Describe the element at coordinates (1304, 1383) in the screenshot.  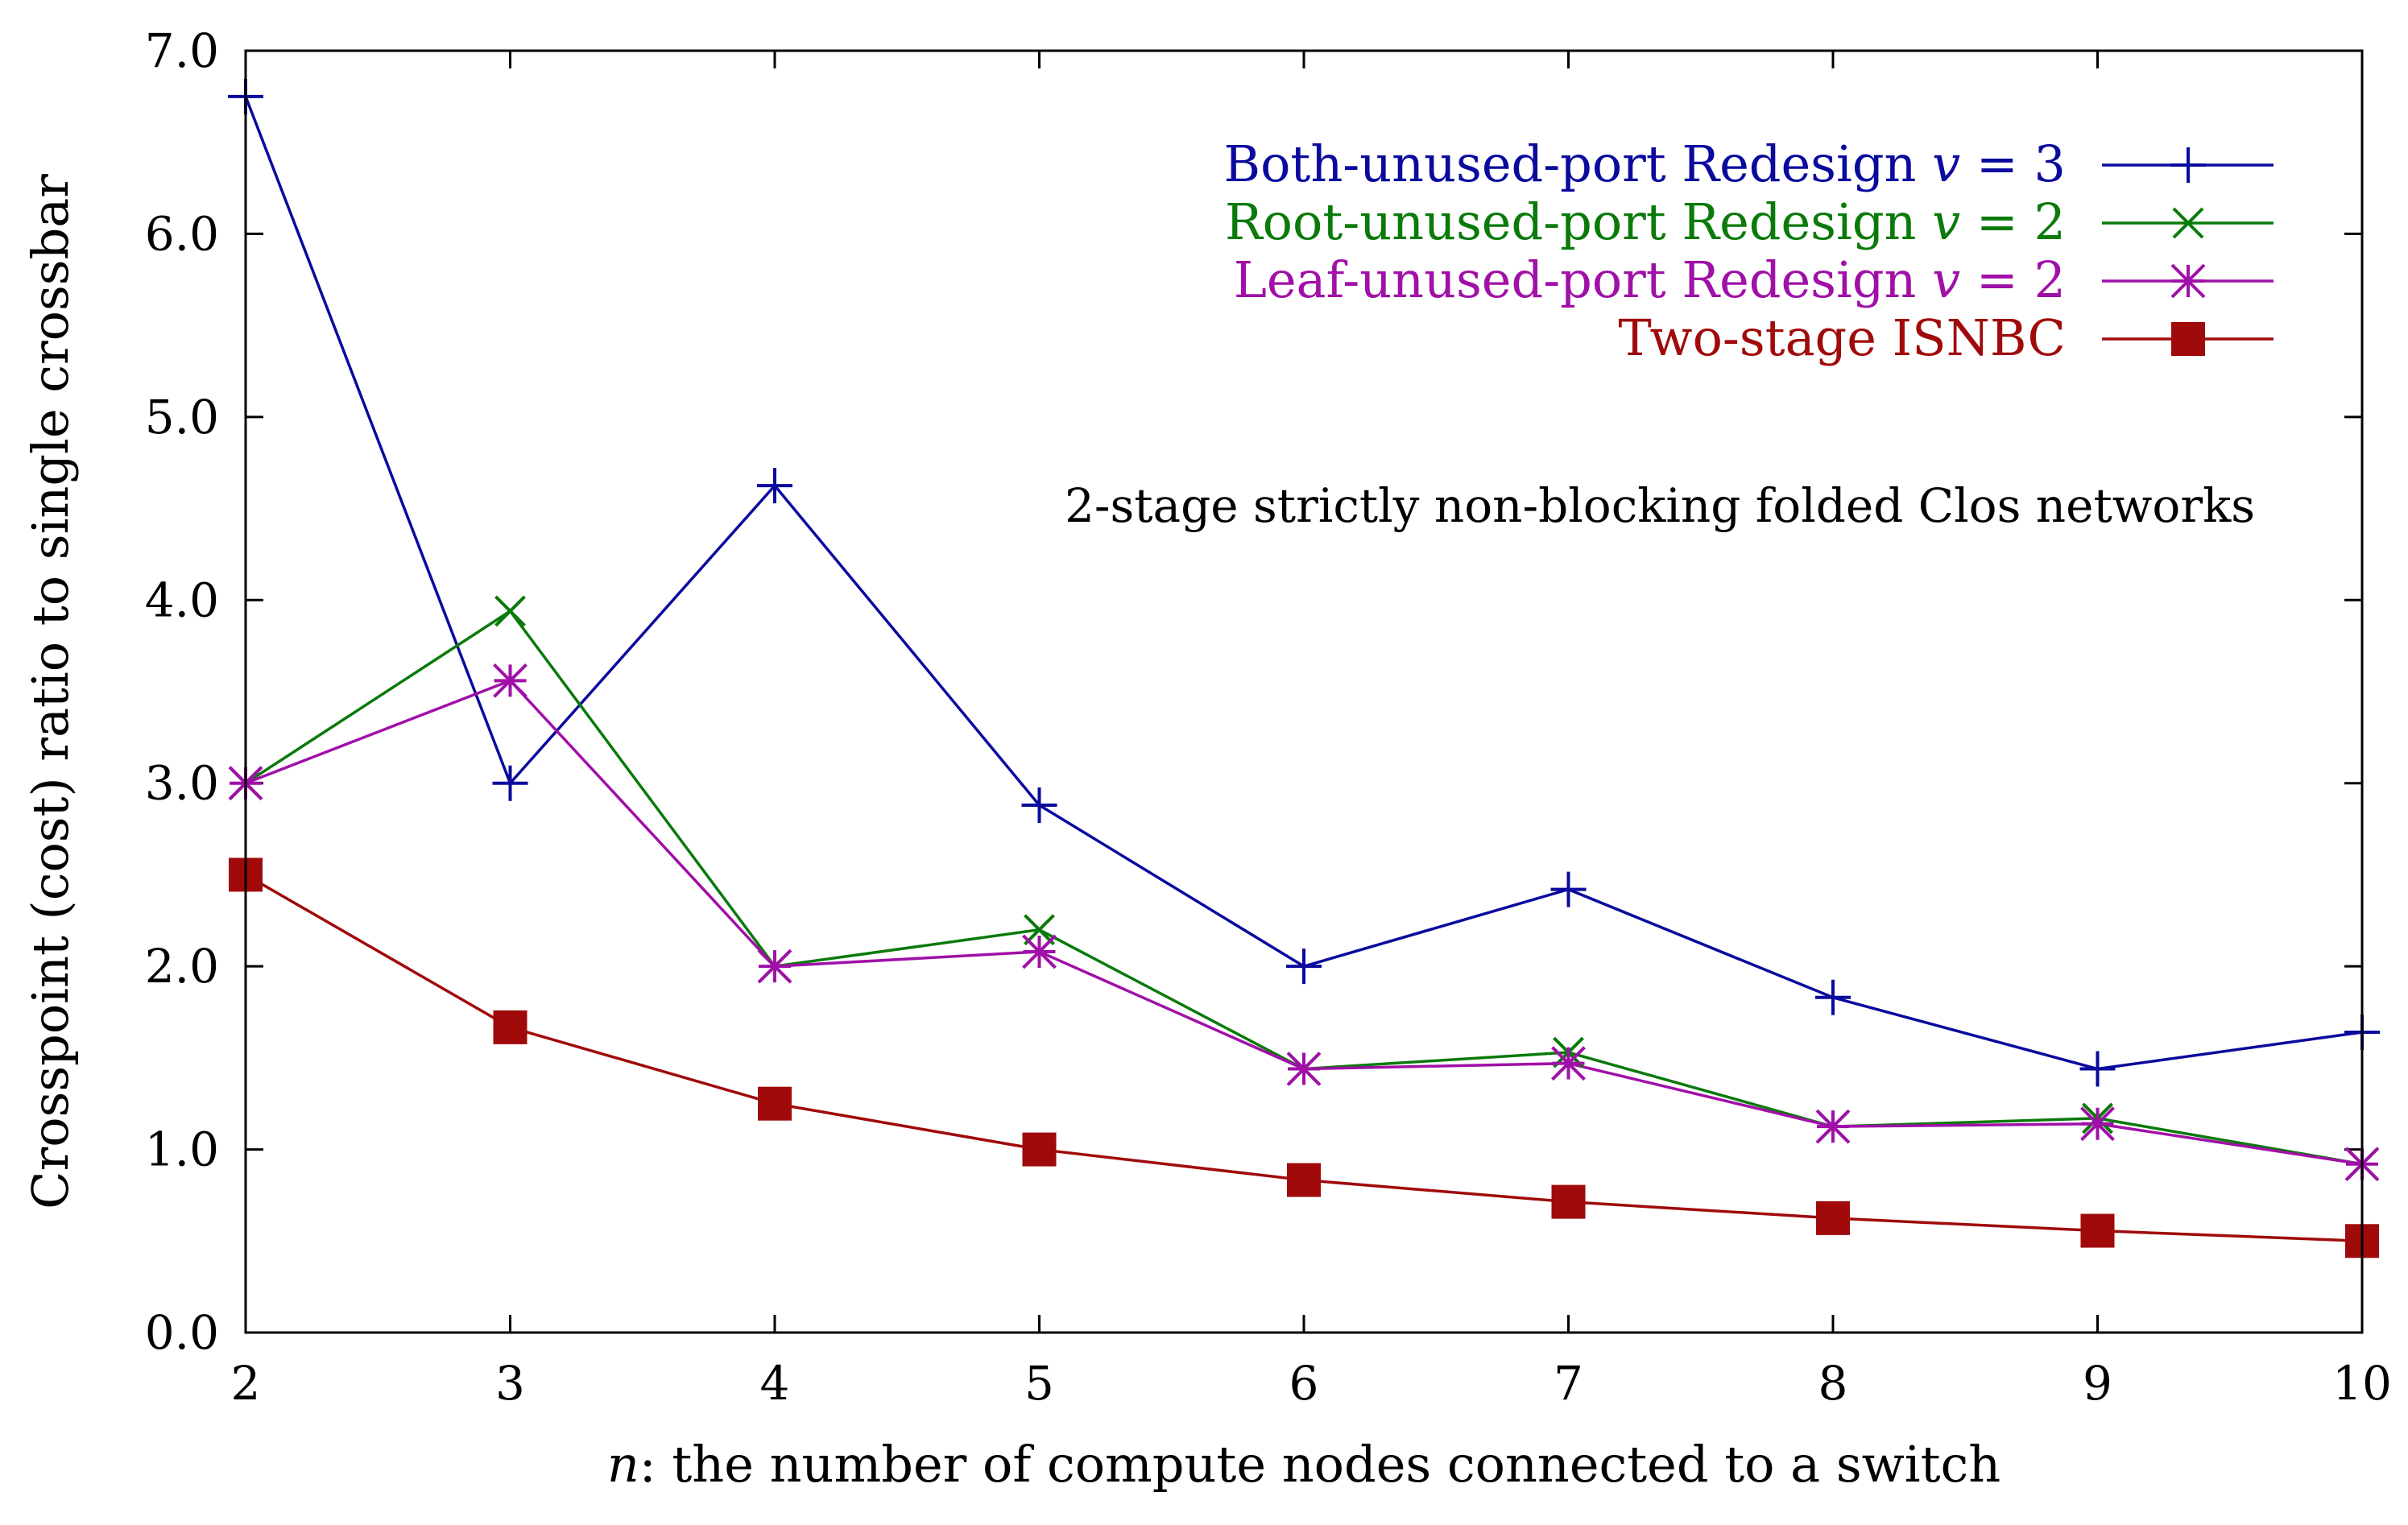
I see `x-tick-label: 6` at that location.